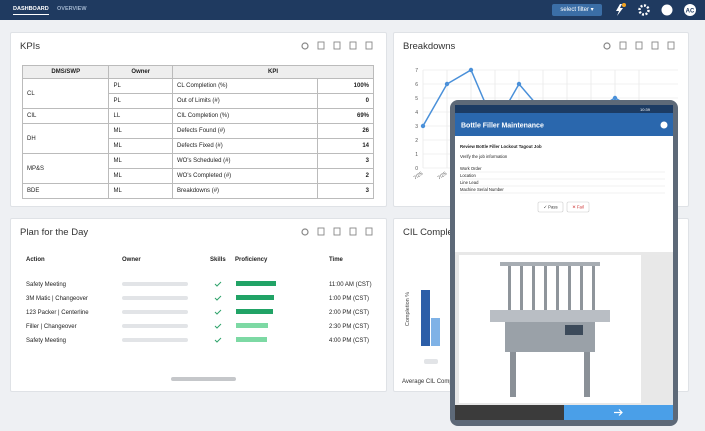 The height and width of the screenshot is (431, 705). What do you see at coordinates (349, 299) in the screenshot?
I see `time: 1:00 PM (CST)` at bounding box center [349, 299].